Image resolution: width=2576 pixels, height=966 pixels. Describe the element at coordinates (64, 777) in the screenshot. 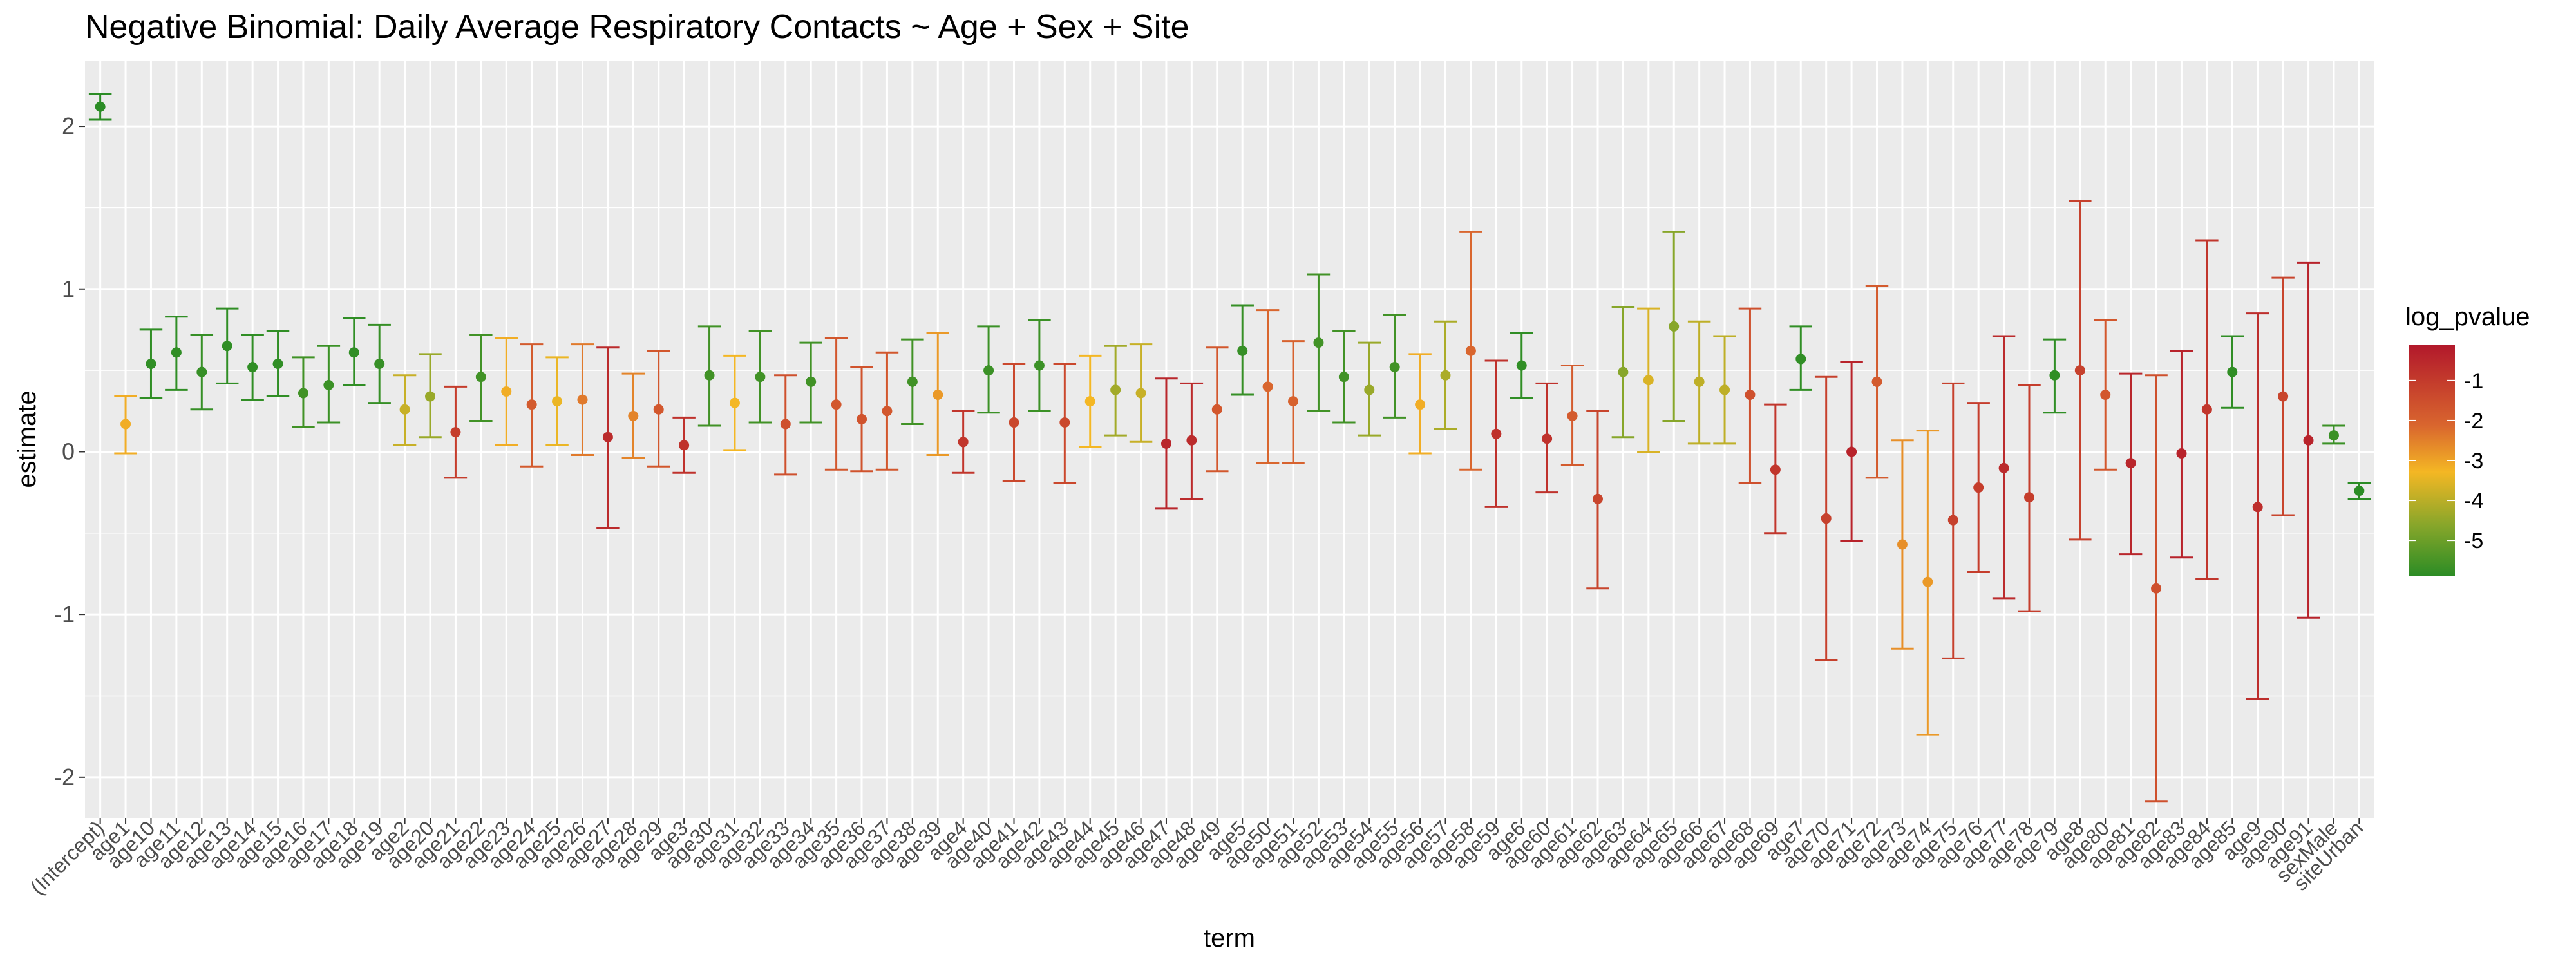

I see `y-tick-label: -2` at that location.